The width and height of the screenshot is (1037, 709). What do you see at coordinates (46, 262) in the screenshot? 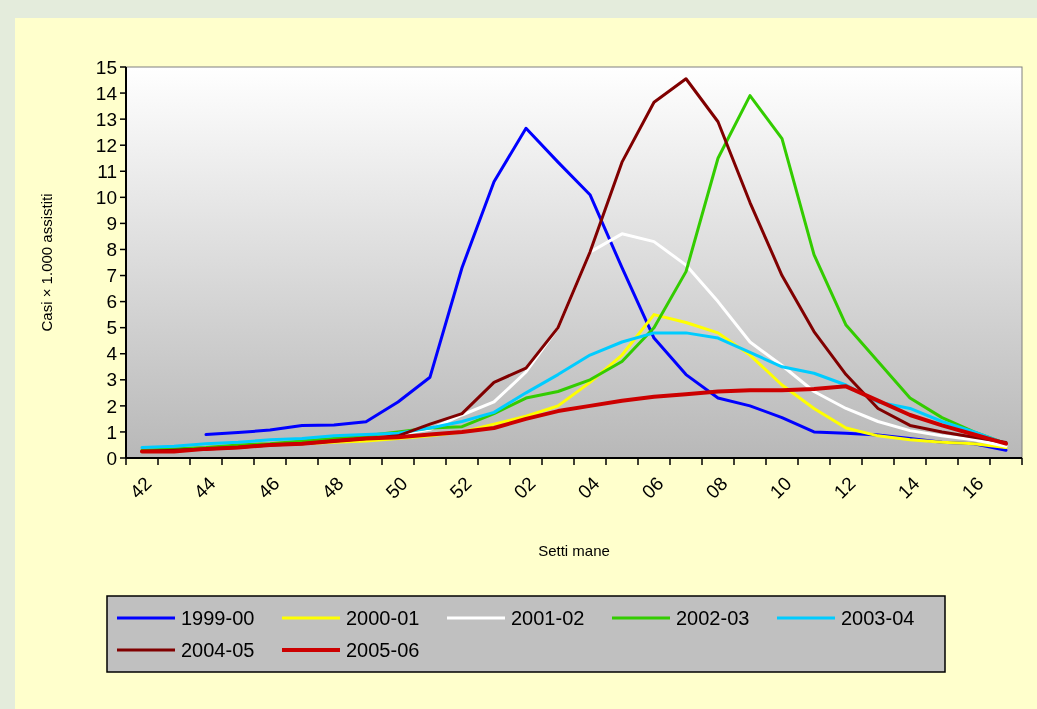
I see `y-axis-title: Casi × 1.000 assistiti` at bounding box center [46, 262].